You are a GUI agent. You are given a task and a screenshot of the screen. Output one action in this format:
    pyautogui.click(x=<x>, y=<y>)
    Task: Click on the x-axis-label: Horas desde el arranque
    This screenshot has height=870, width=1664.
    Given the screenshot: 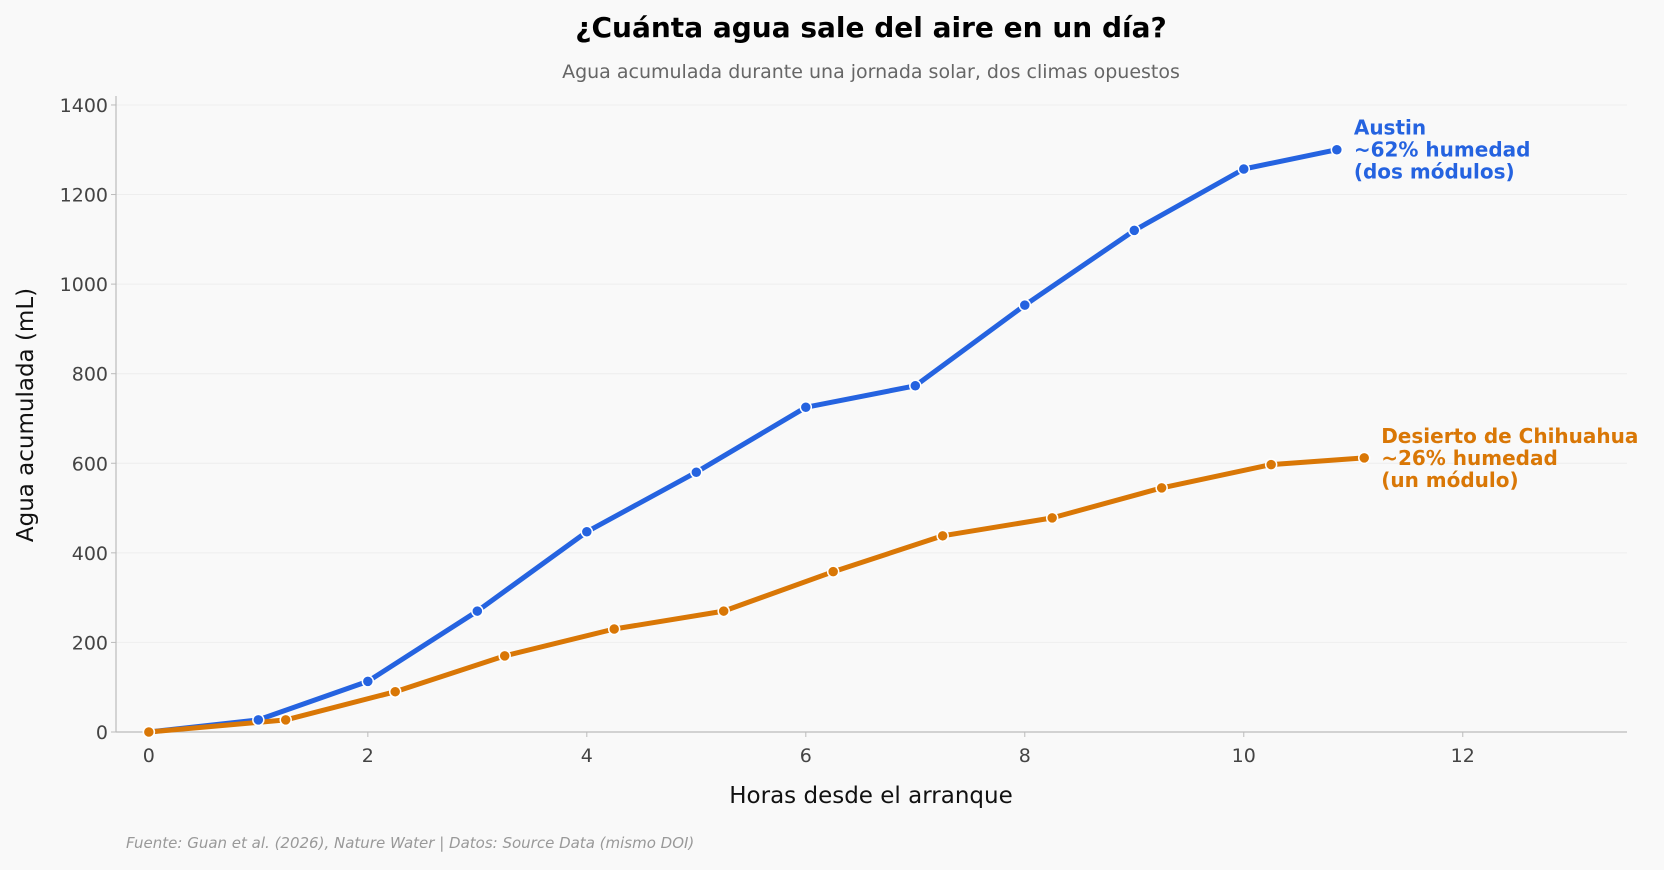 What is the action you would take?
    pyautogui.click(x=870, y=796)
    